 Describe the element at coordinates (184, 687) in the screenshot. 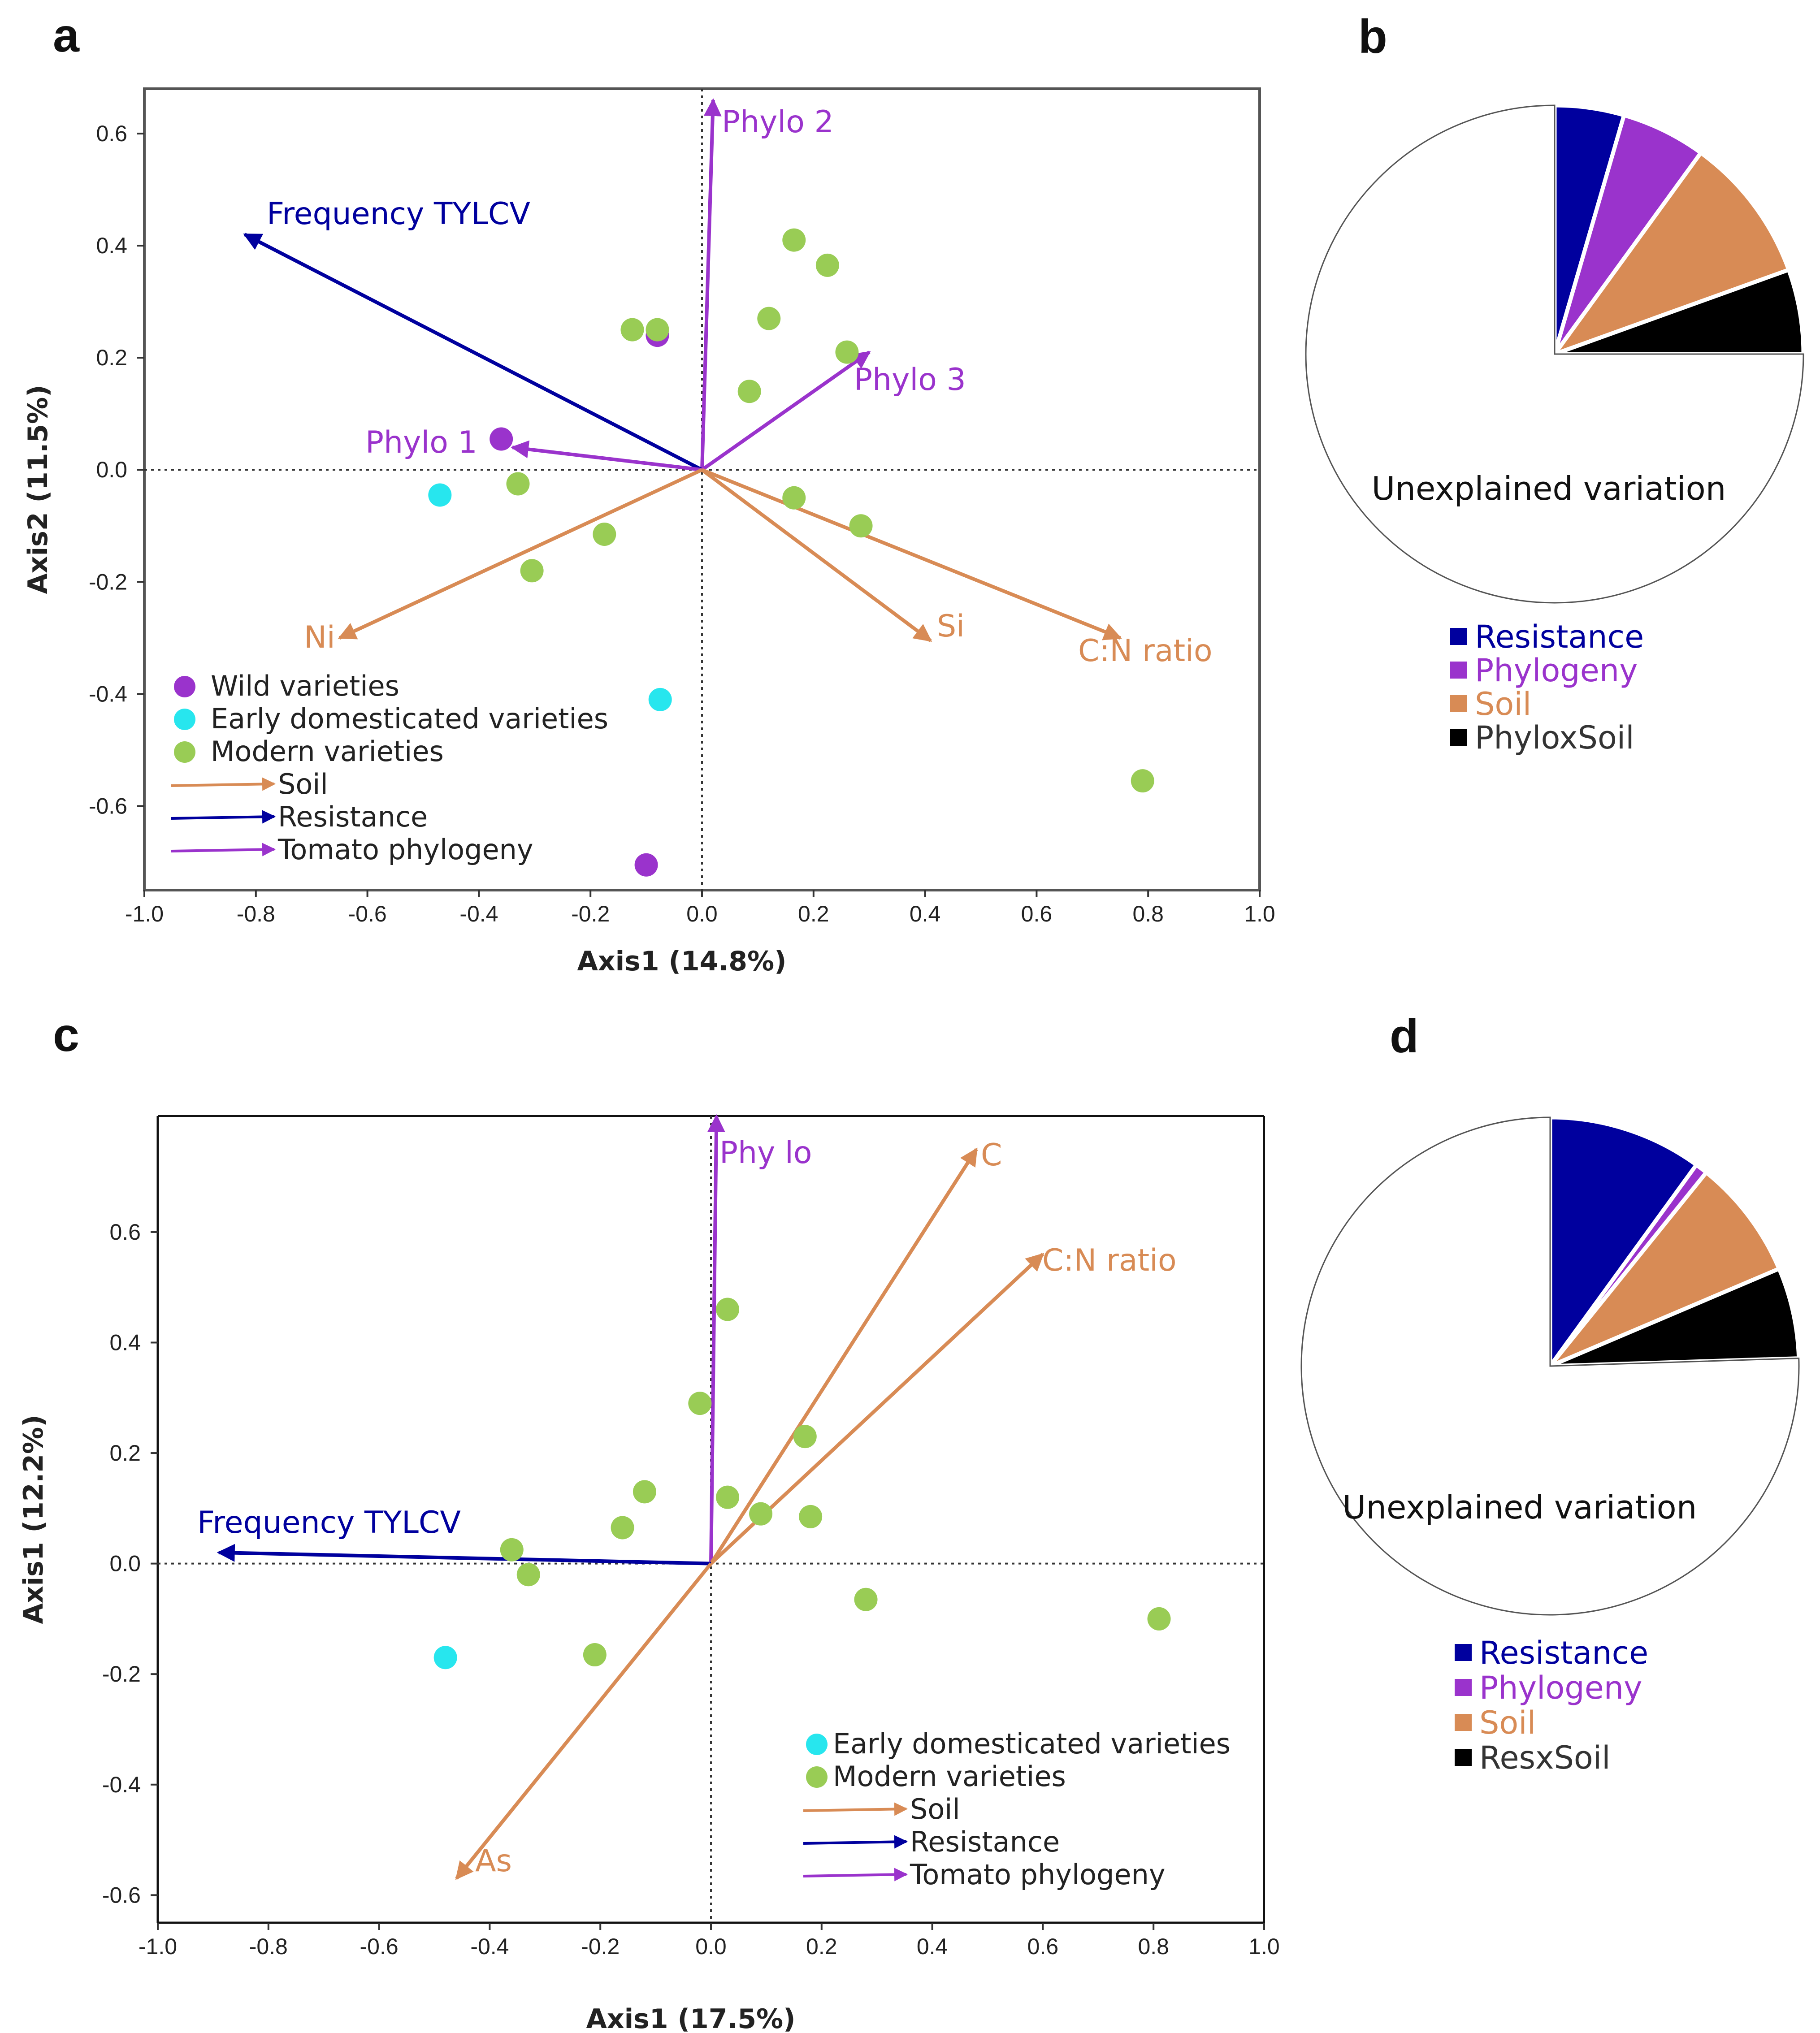

I see `legend-marker-wild` at that location.